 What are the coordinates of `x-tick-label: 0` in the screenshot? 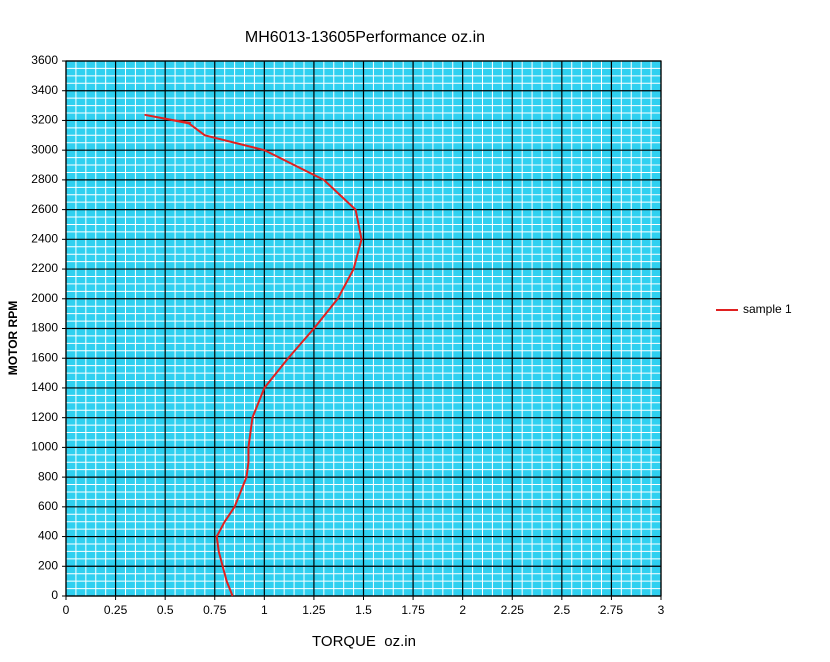 It's located at (66, 610).